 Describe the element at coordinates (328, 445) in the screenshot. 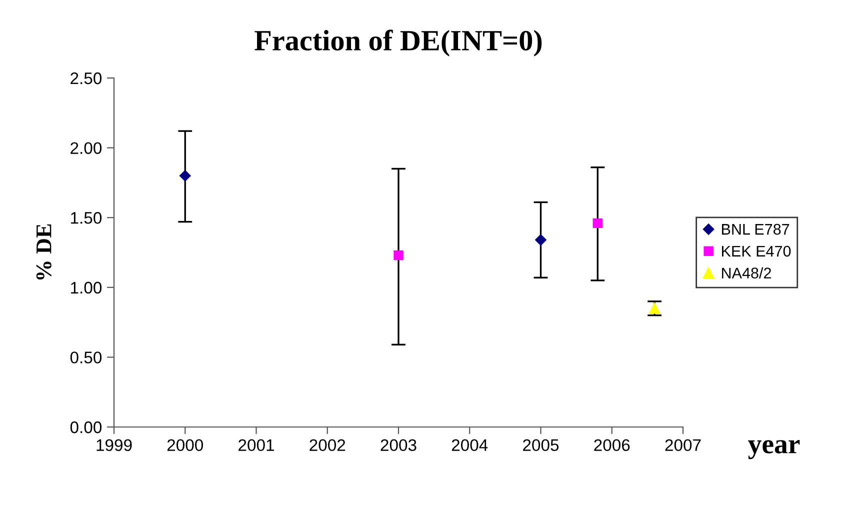

I see `x-tick-label: 2002` at that location.